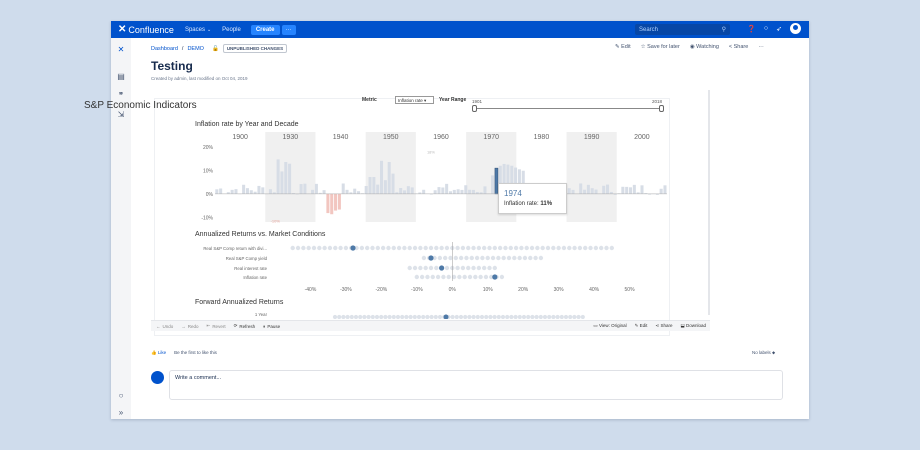 The height and width of the screenshot is (450, 920). I want to click on x-tick-label: 20%, so click(523, 290).